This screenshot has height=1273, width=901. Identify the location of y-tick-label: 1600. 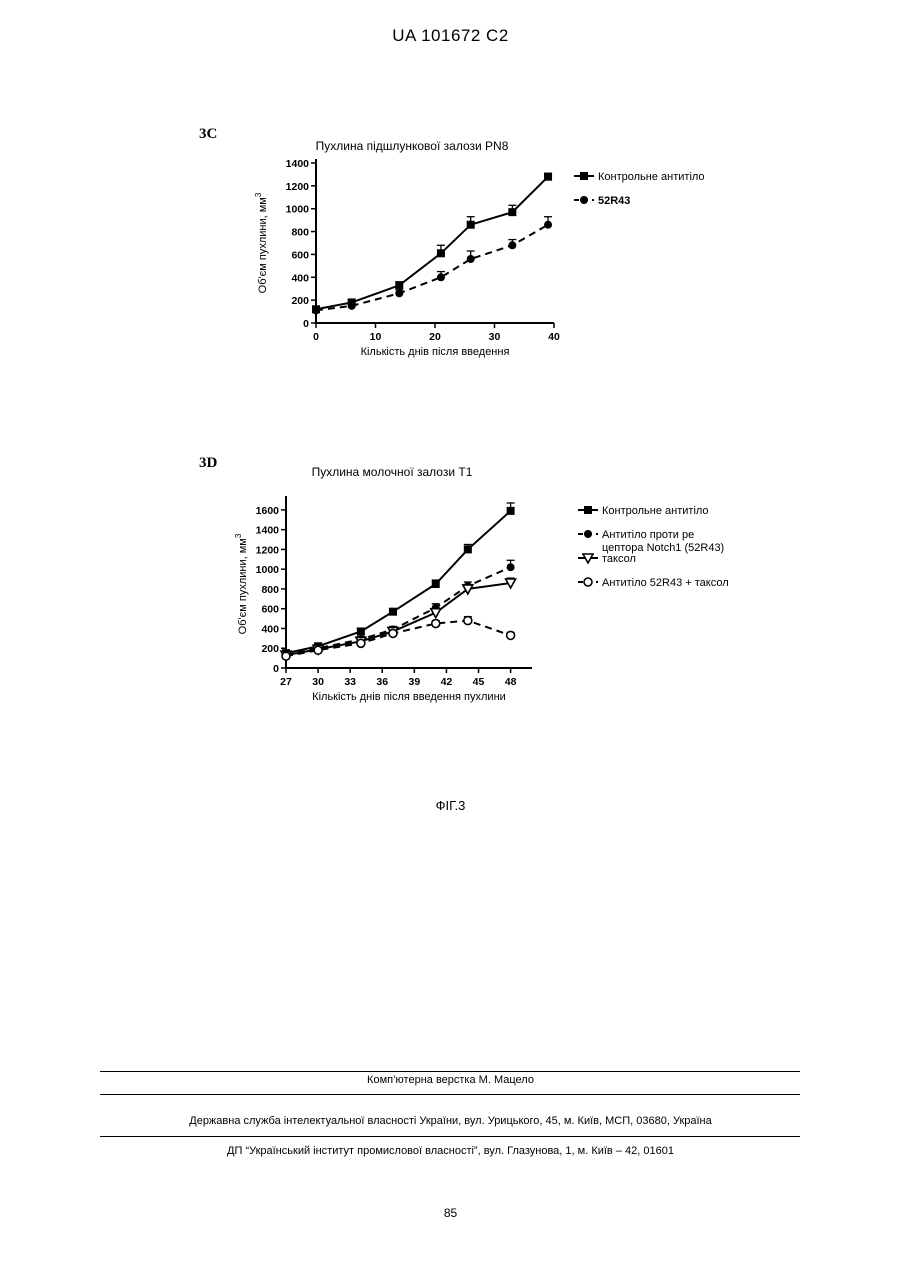
(268, 511).